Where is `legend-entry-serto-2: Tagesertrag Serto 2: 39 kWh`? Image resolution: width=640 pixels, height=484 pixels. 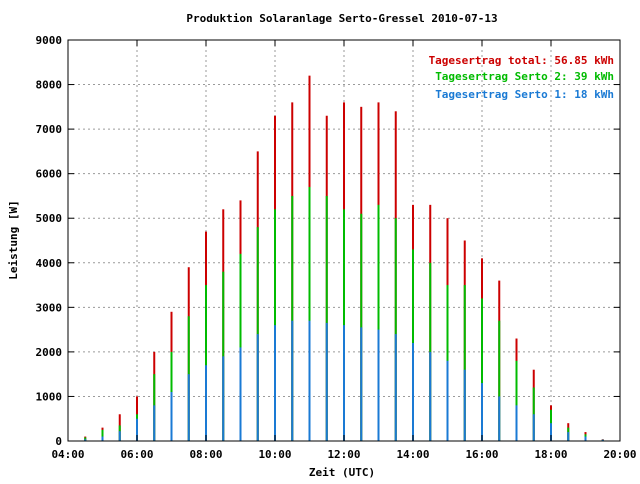
legend-entry-serto-2: Tagesertrag Serto 2: 39 kWh is located at coordinates (524, 76).